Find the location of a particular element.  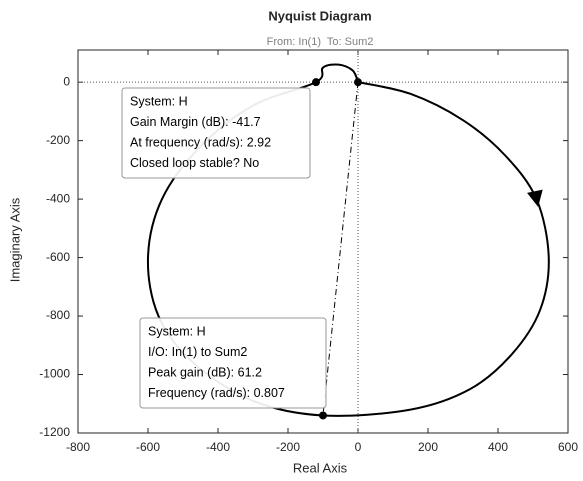

x-tick-label: -200 is located at coordinates (288, 447).